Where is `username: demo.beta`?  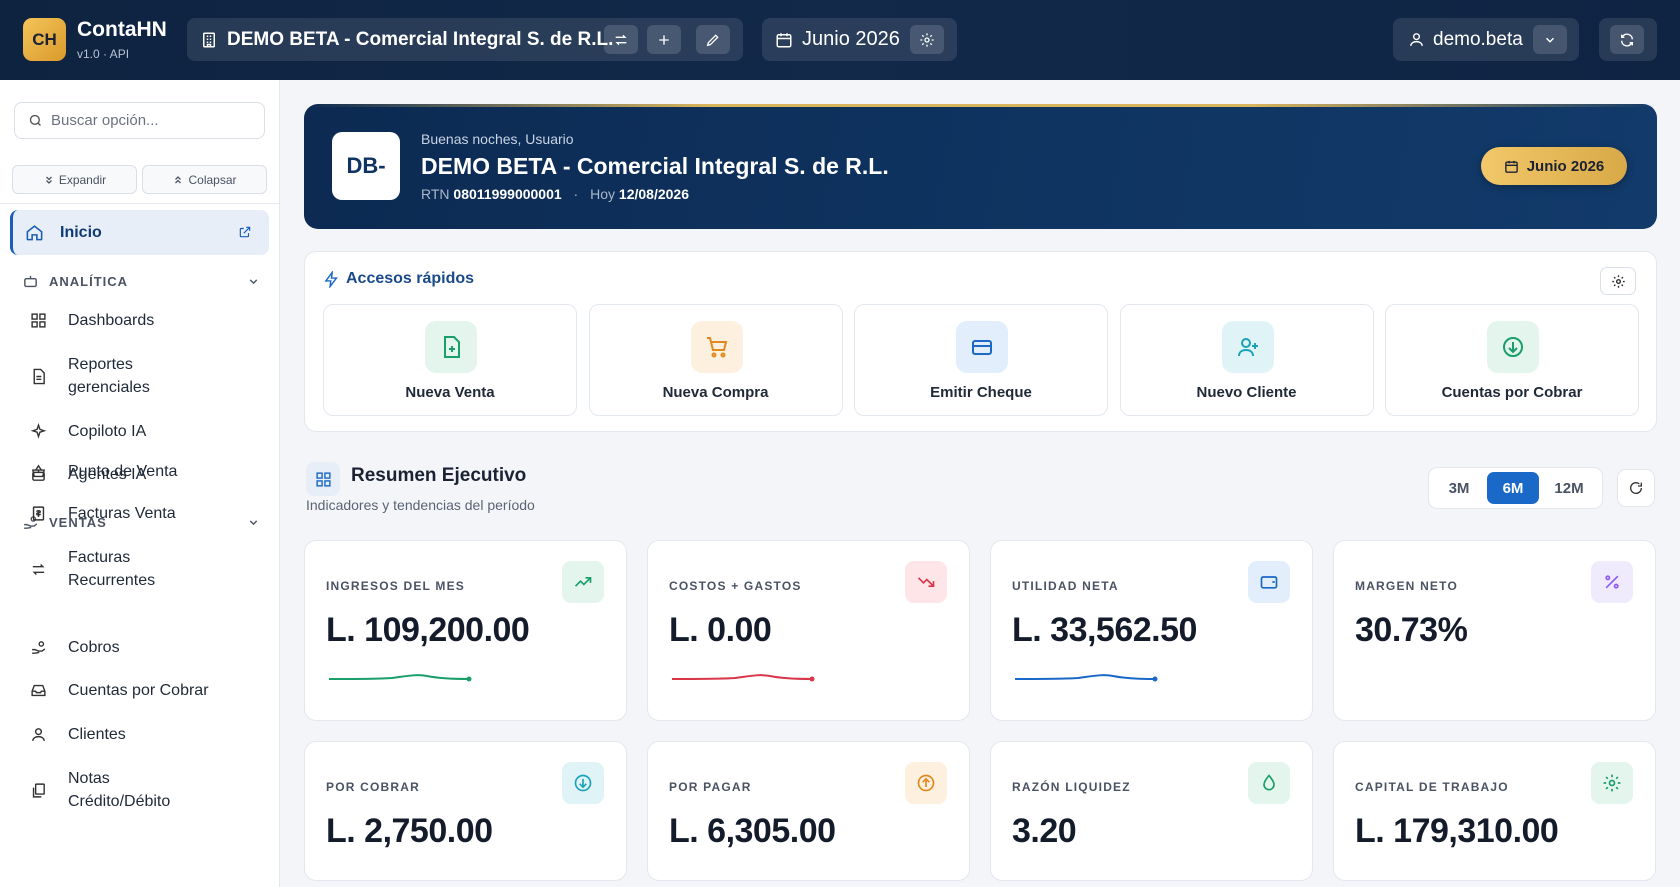
username: demo.beta is located at coordinates (1478, 39).